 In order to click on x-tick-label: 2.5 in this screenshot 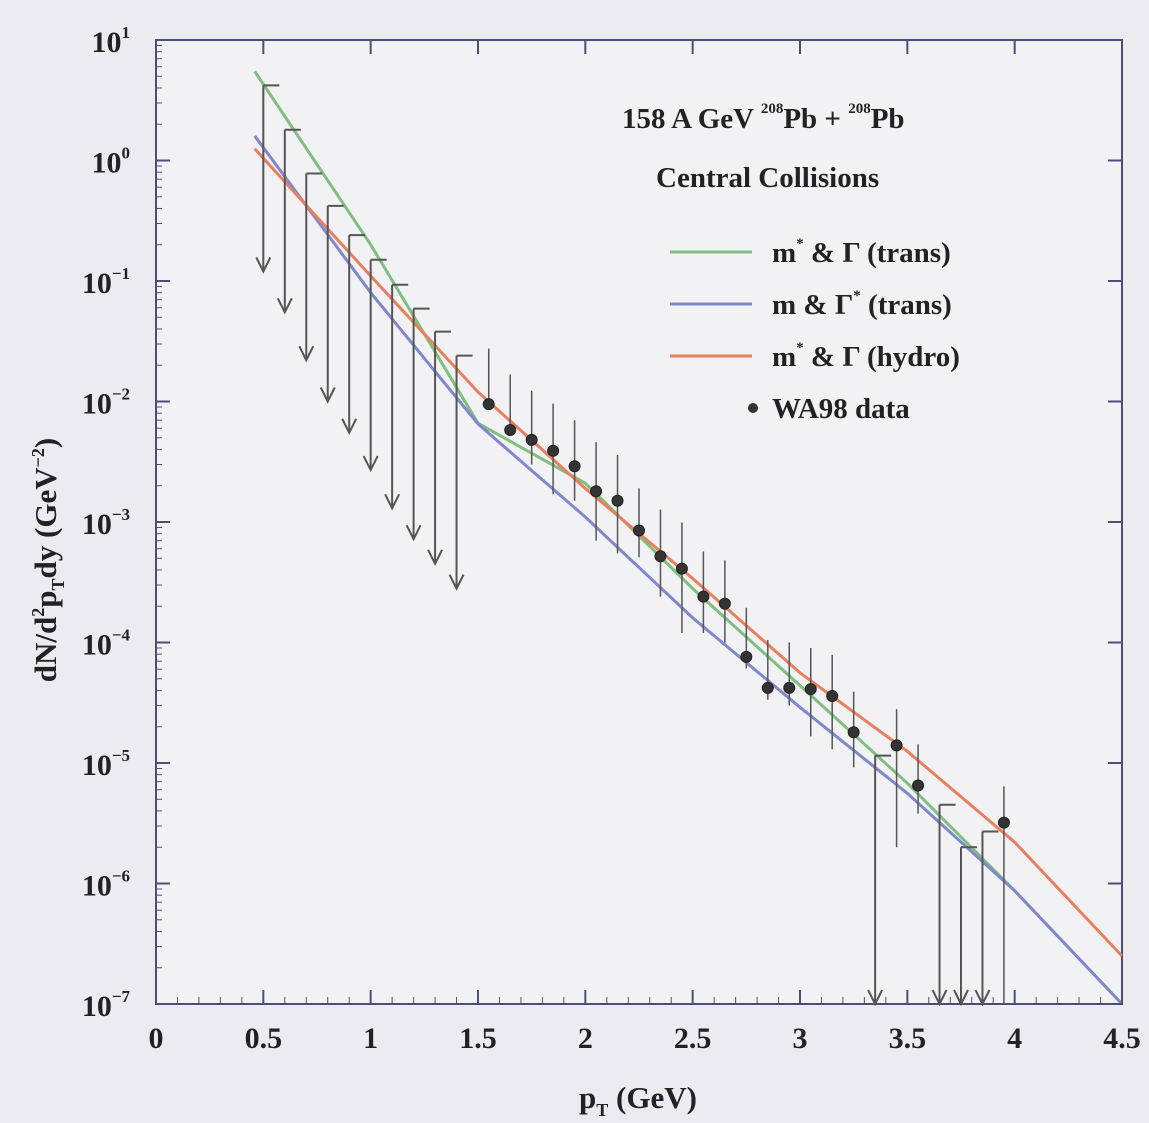, I will do `click(693, 1038)`.